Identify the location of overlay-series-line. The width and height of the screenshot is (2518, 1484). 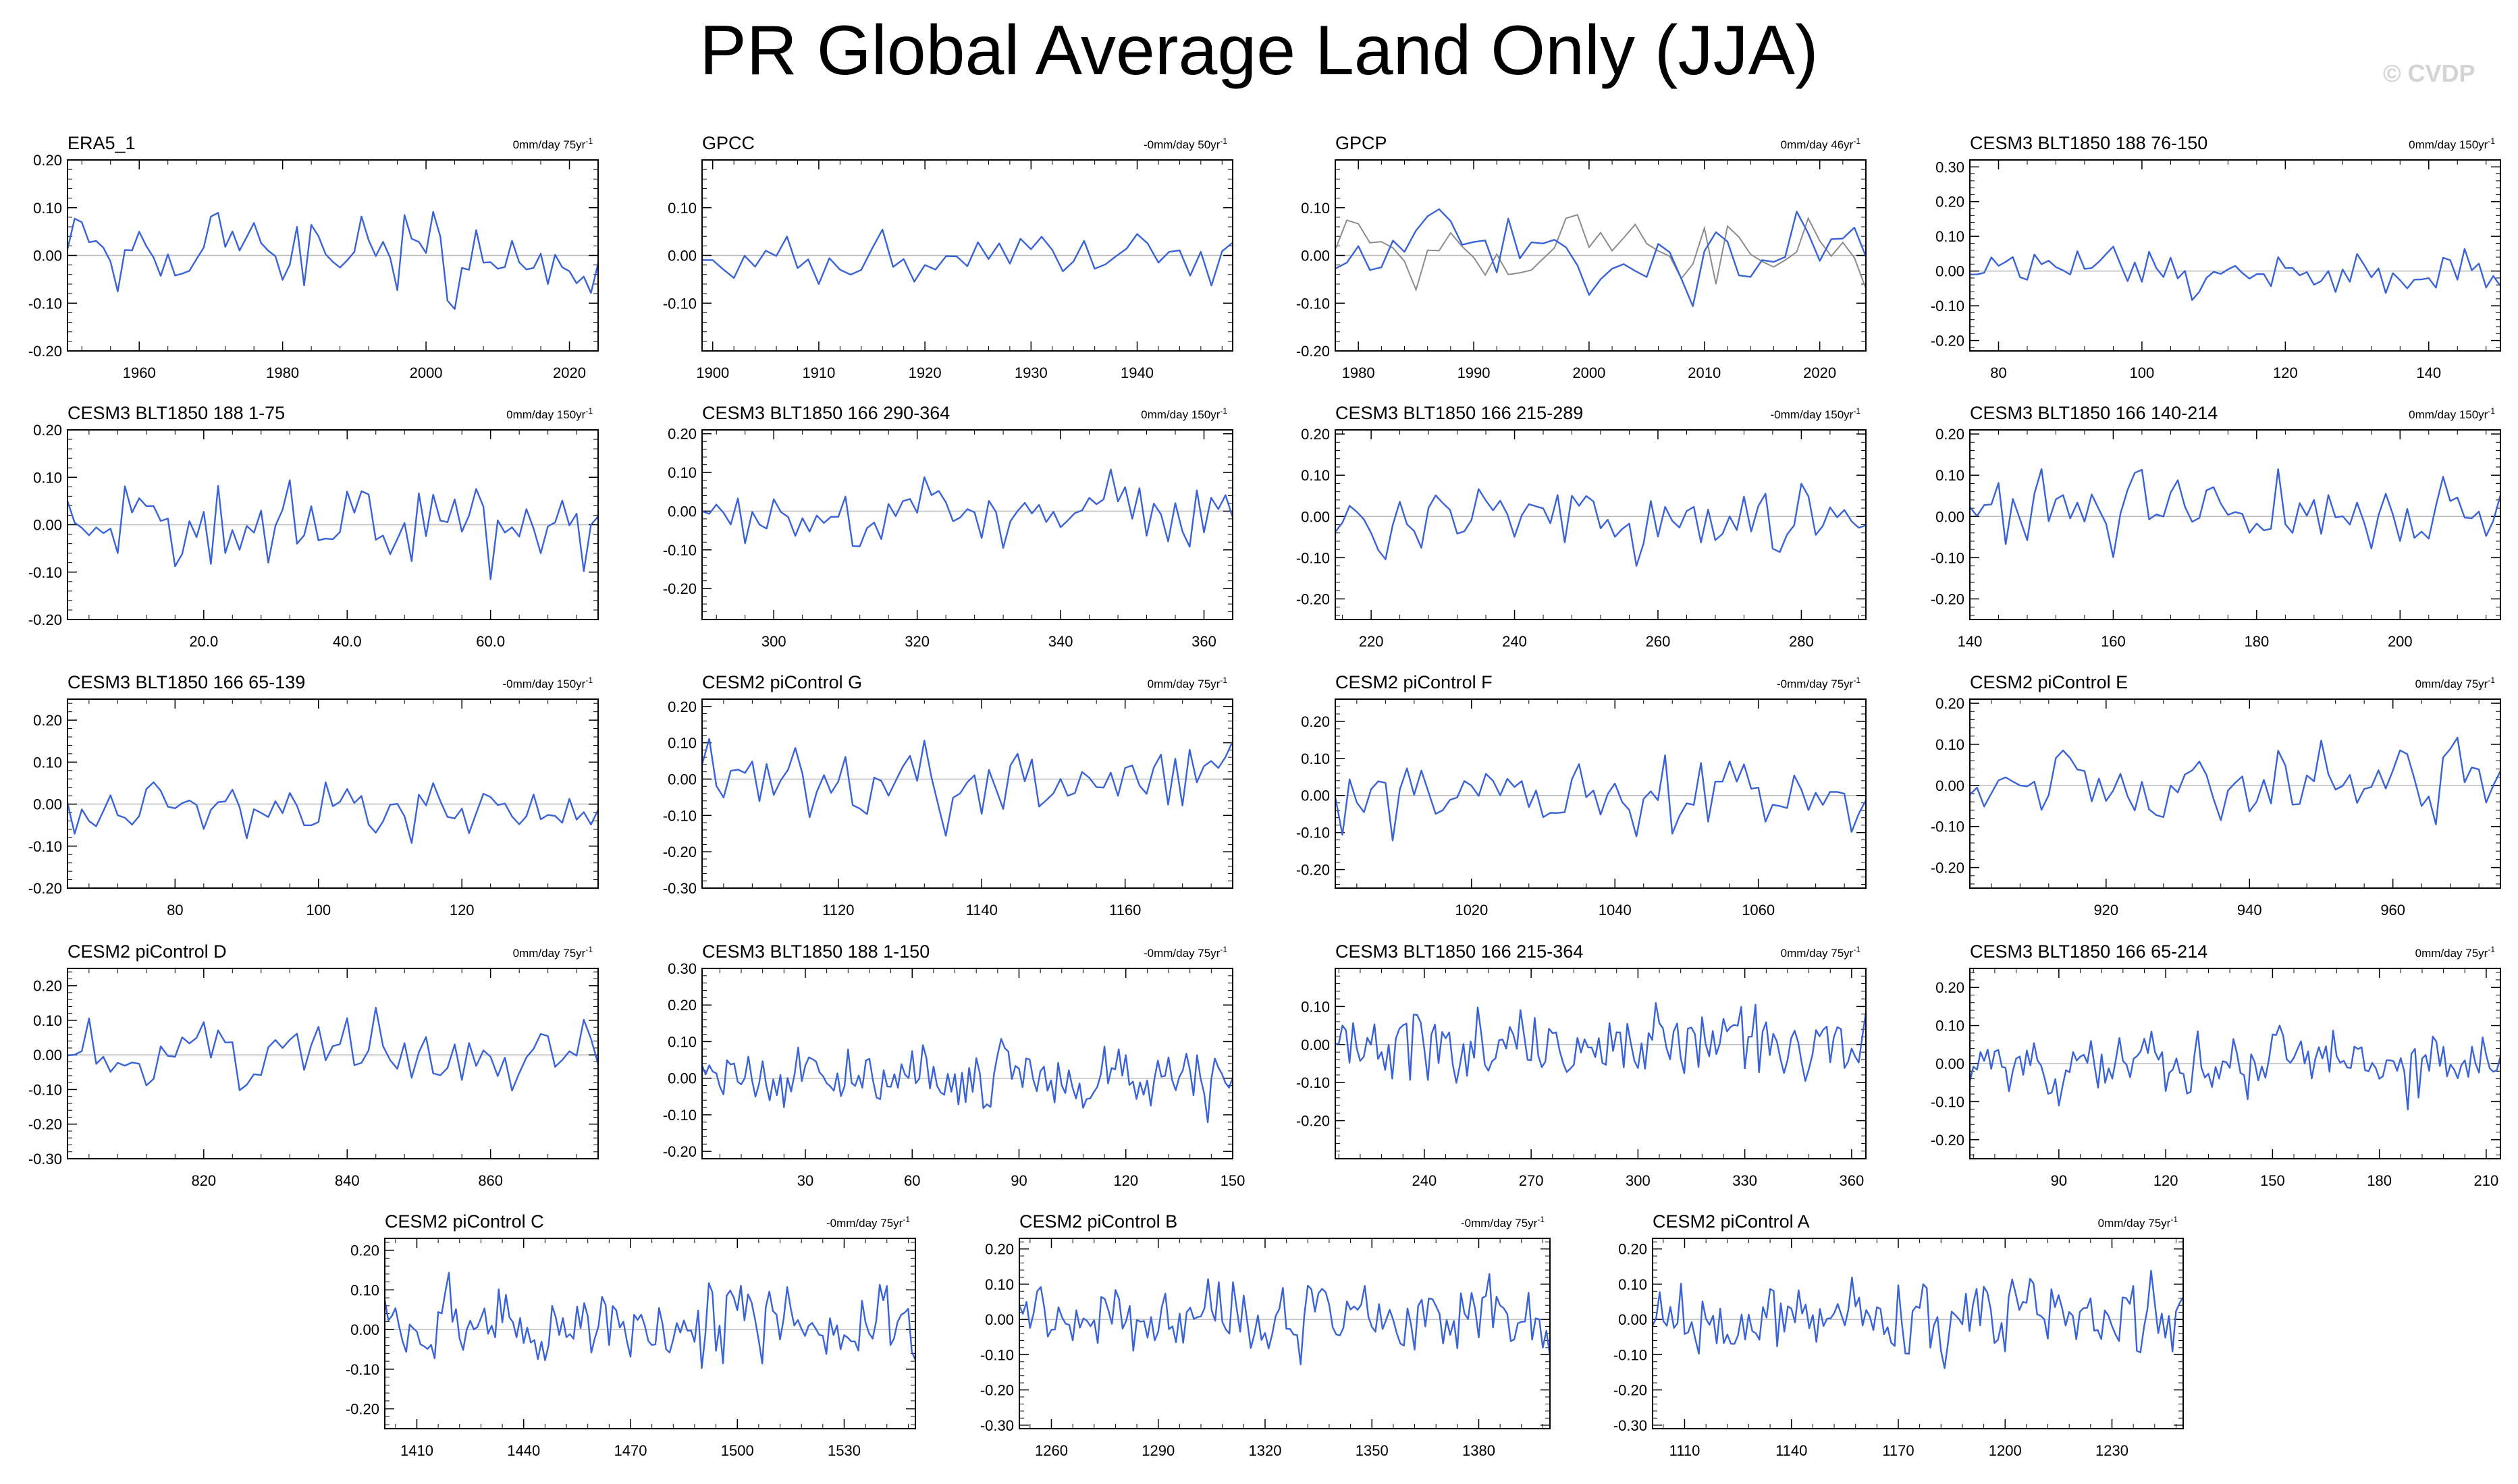
(1601, 253).